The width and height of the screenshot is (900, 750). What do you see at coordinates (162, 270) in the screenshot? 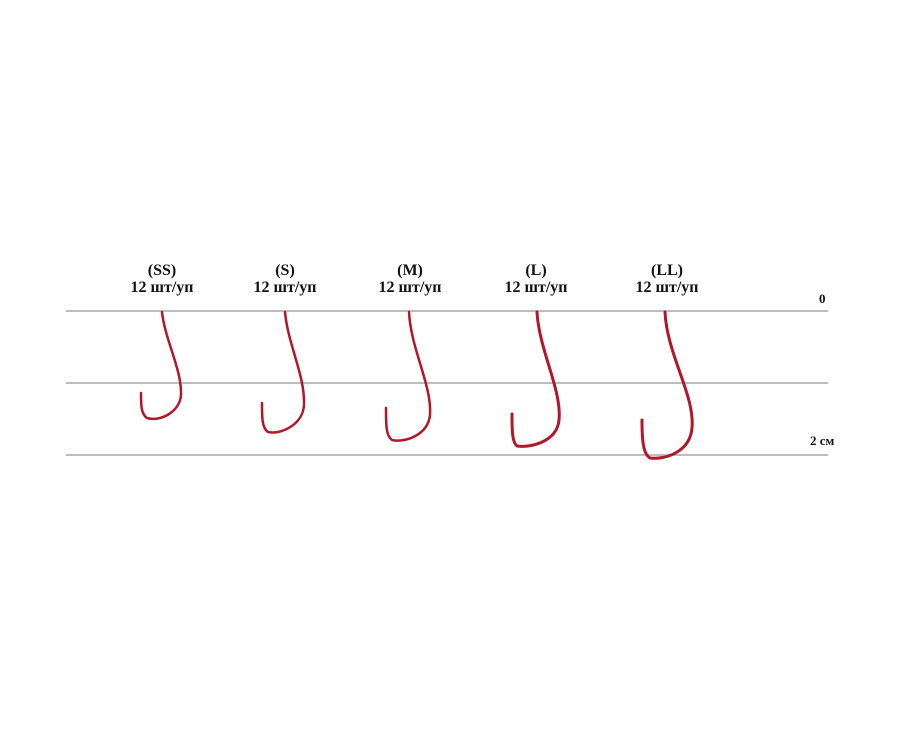
I see `size-label: (SS)` at bounding box center [162, 270].